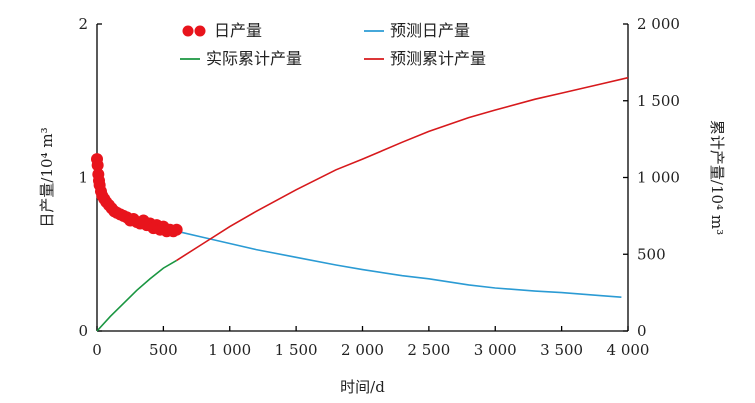 Image resolution: width=755 pixels, height=403 pixels. I want to click on y-left-tick-label: 0, so click(83, 331).